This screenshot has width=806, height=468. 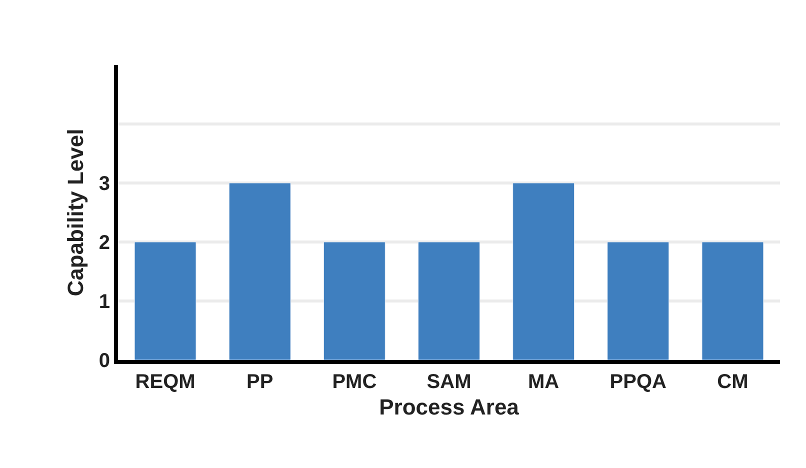 I want to click on y-tick-label: 2, so click(x=104, y=243).